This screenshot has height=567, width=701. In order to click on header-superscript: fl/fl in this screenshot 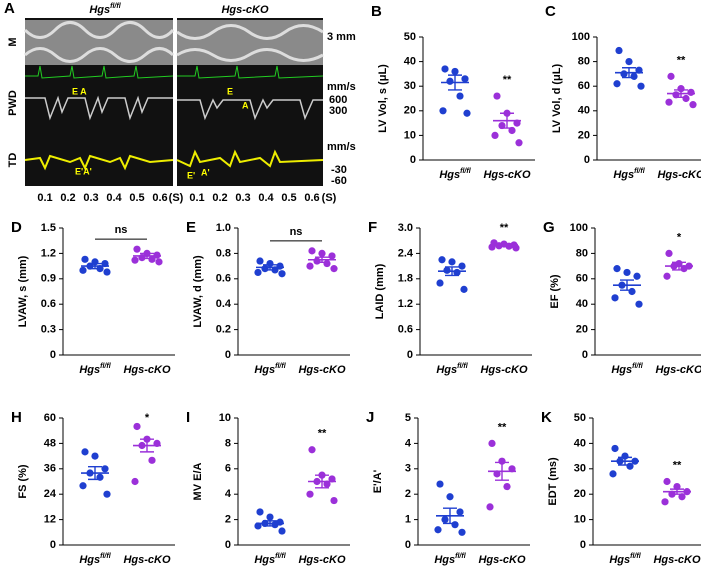, I will do `click(116, 6)`.